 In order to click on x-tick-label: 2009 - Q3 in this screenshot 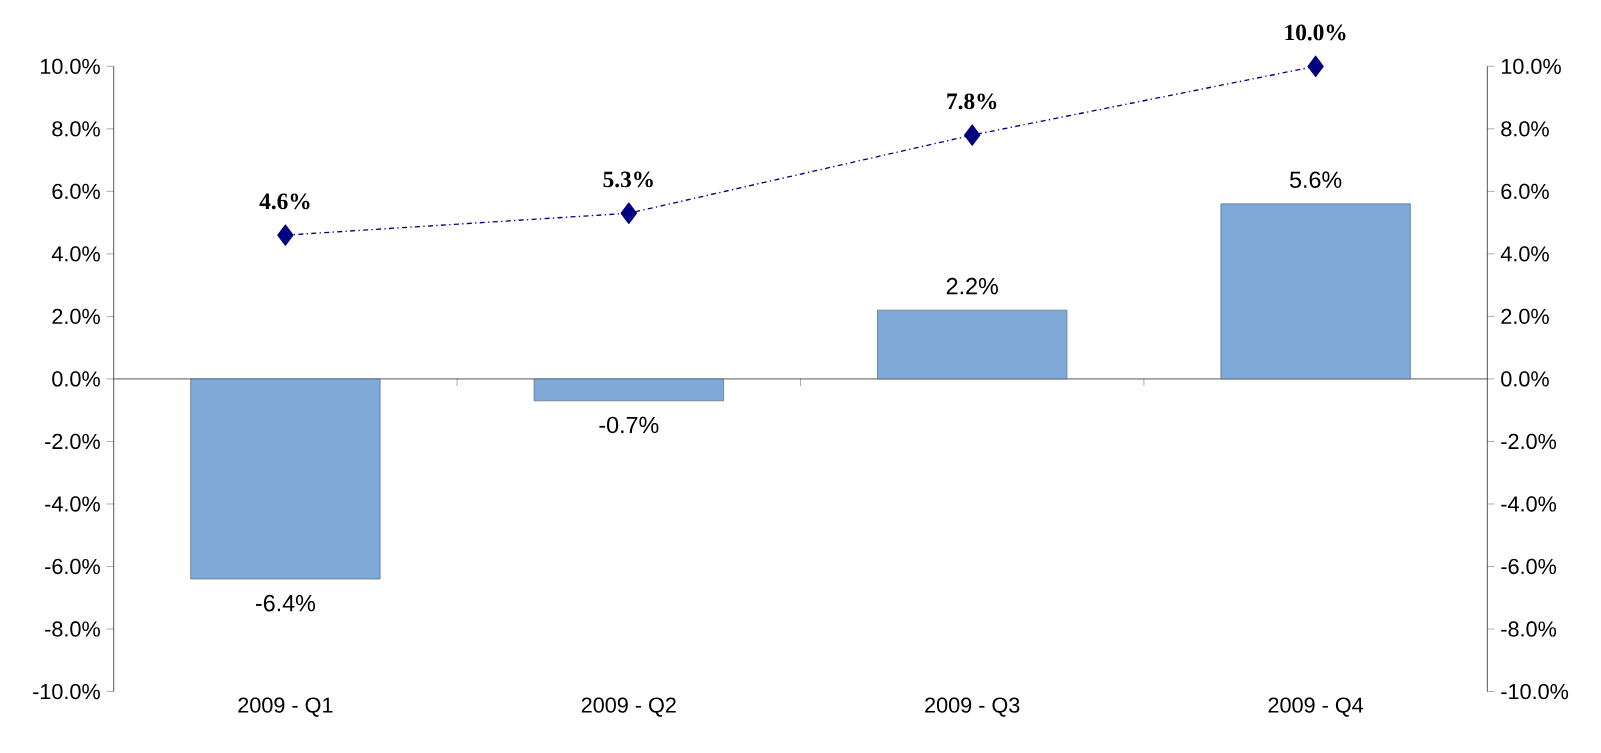, I will do `click(972, 707)`.